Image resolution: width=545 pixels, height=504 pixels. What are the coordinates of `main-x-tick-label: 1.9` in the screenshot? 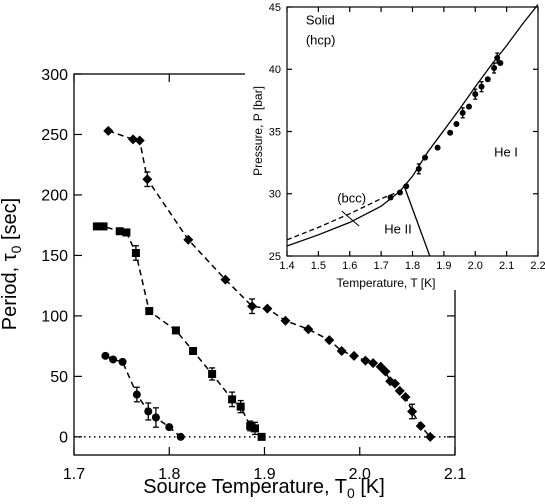 It's located at (264, 474).